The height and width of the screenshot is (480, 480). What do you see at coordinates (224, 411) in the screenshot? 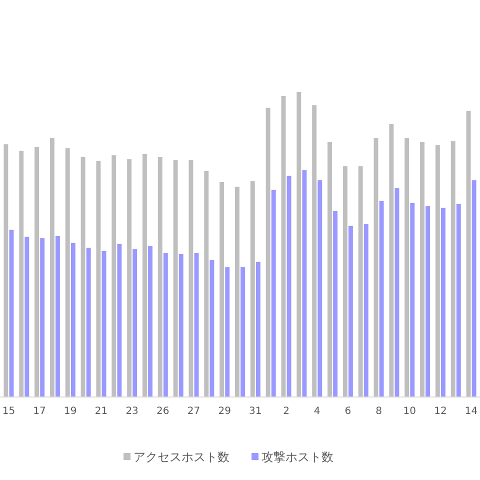
I see `x-tick-label: 29` at bounding box center [224, 411].